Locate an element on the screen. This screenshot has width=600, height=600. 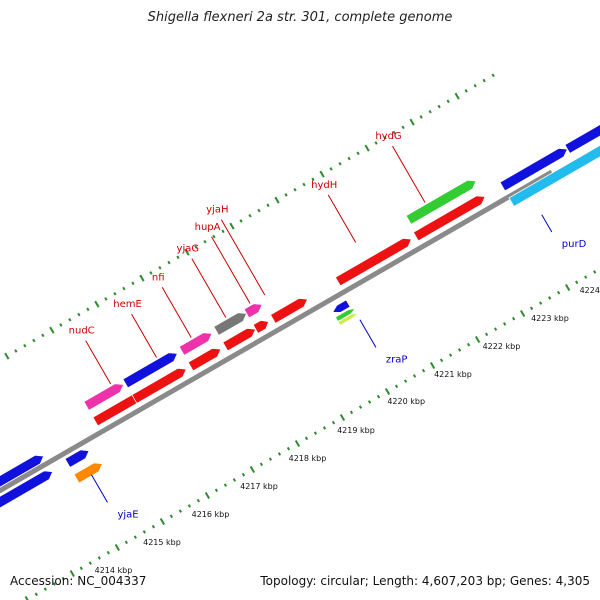
kbp-label: 4223 kbp is located at coordinates (550, 318).